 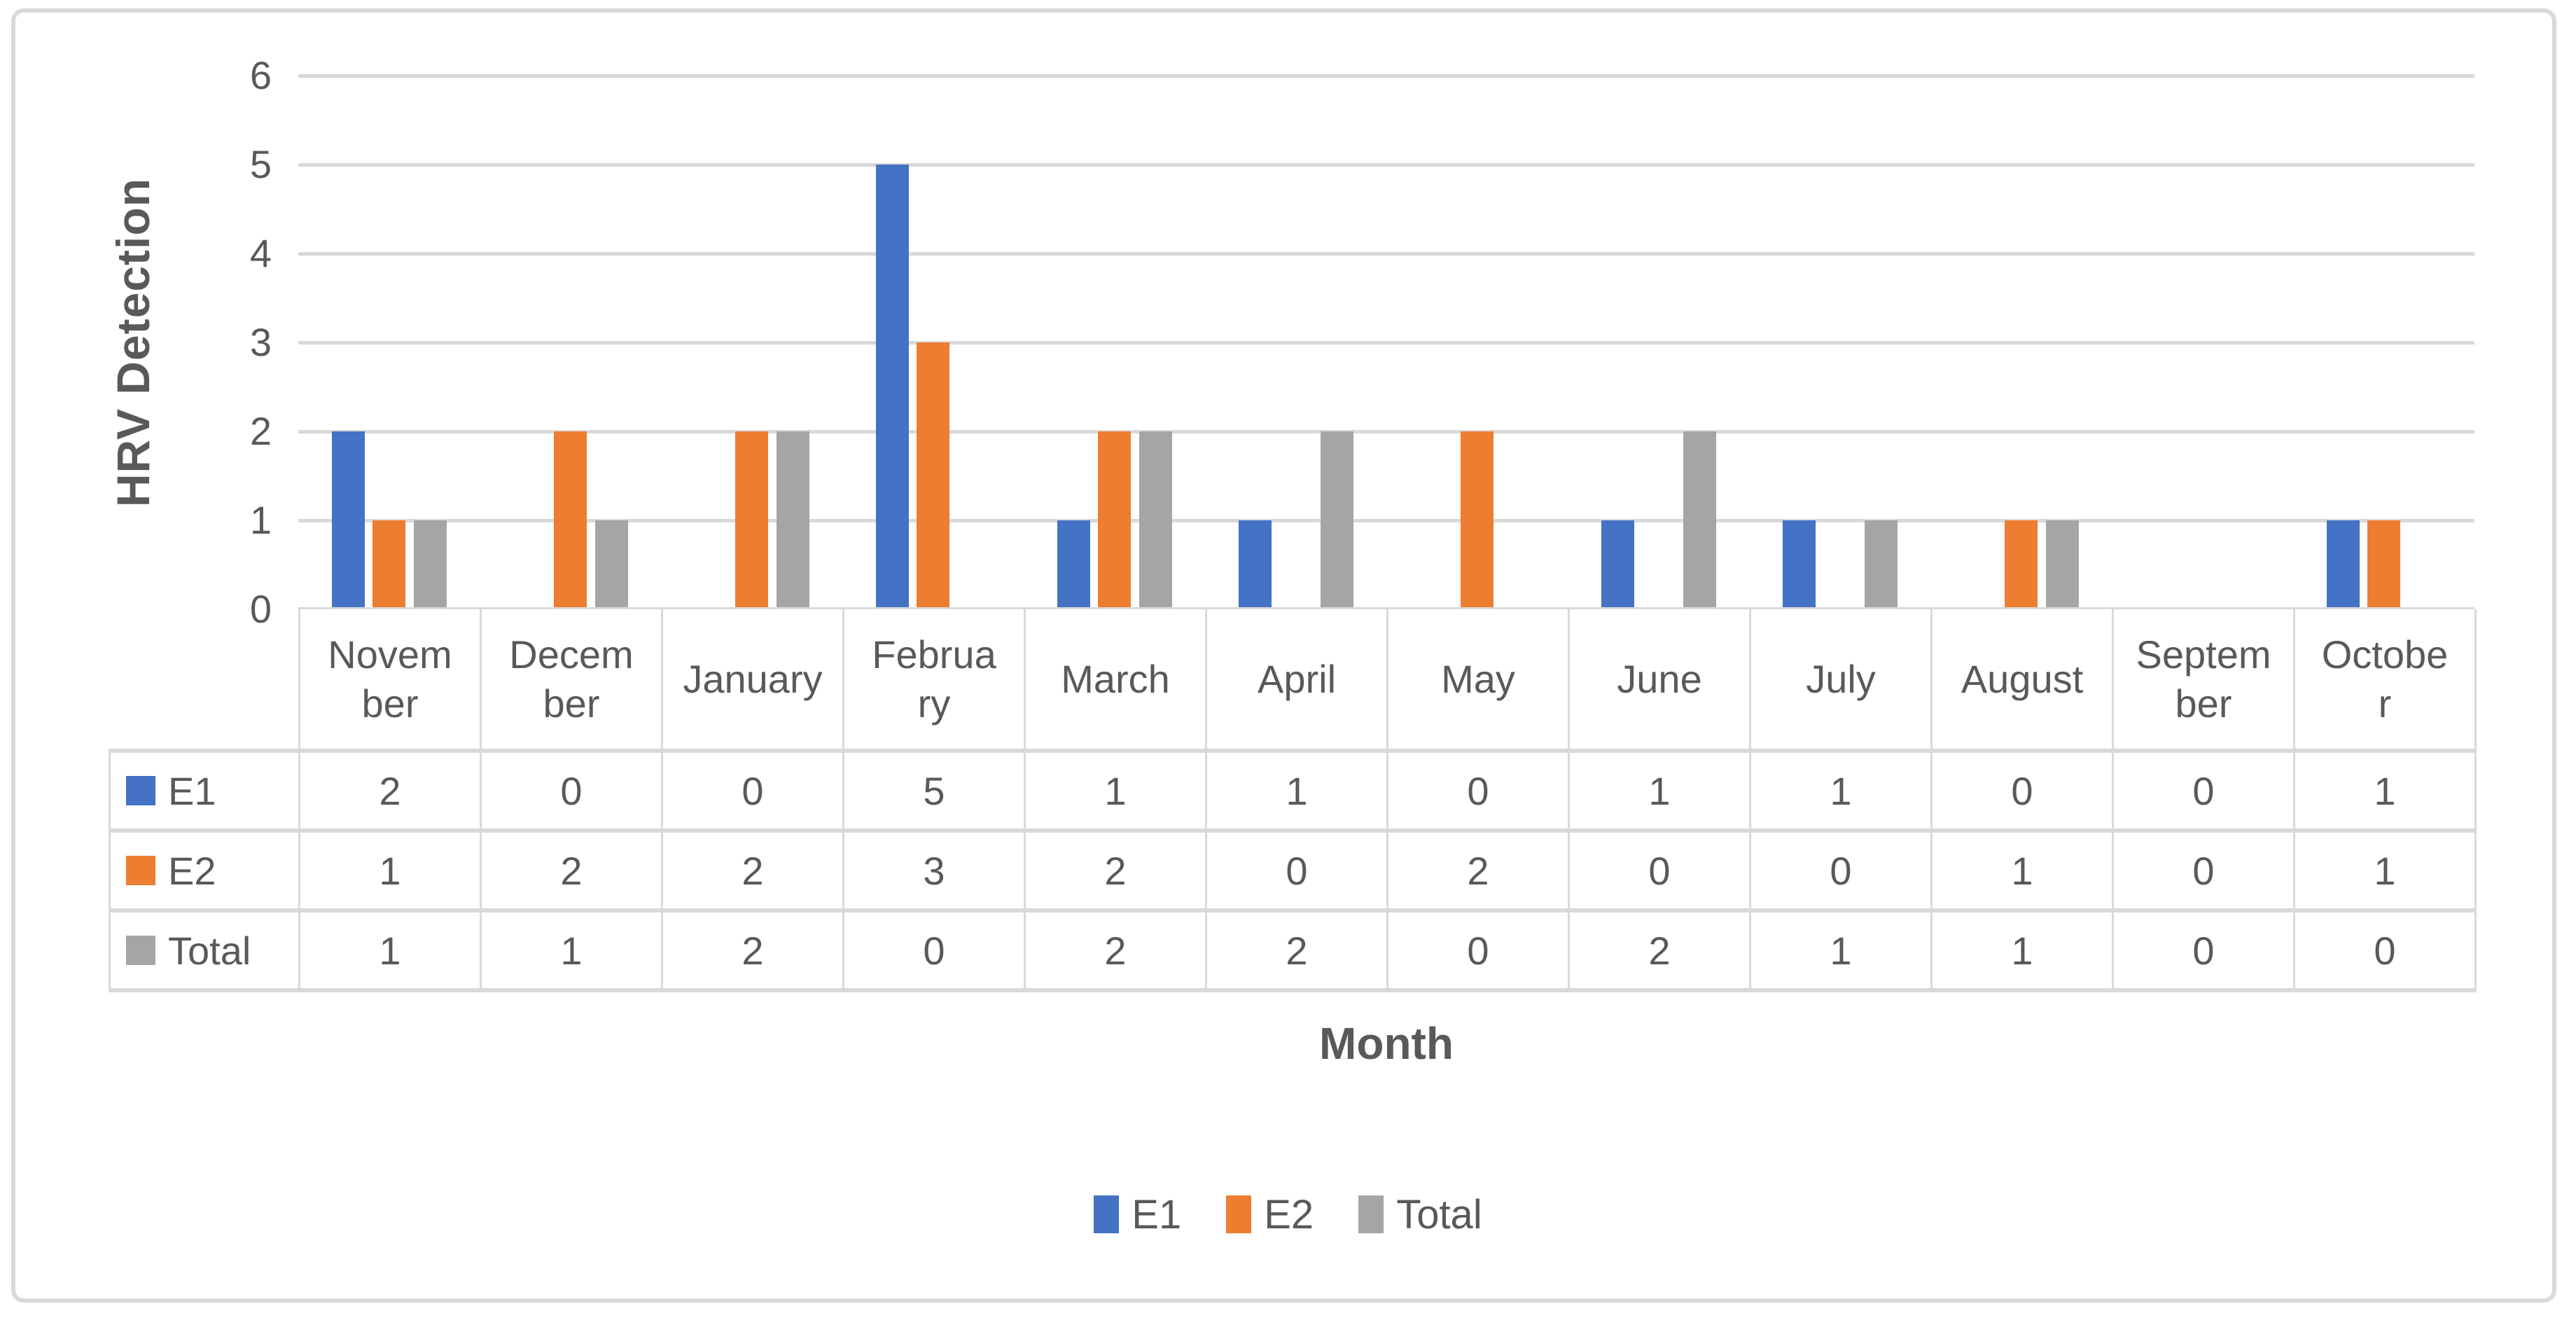 What do you see at coordinates (751, 519) in the screenshot?
I see `bar-e2-january` at bounding box center [751, 519].